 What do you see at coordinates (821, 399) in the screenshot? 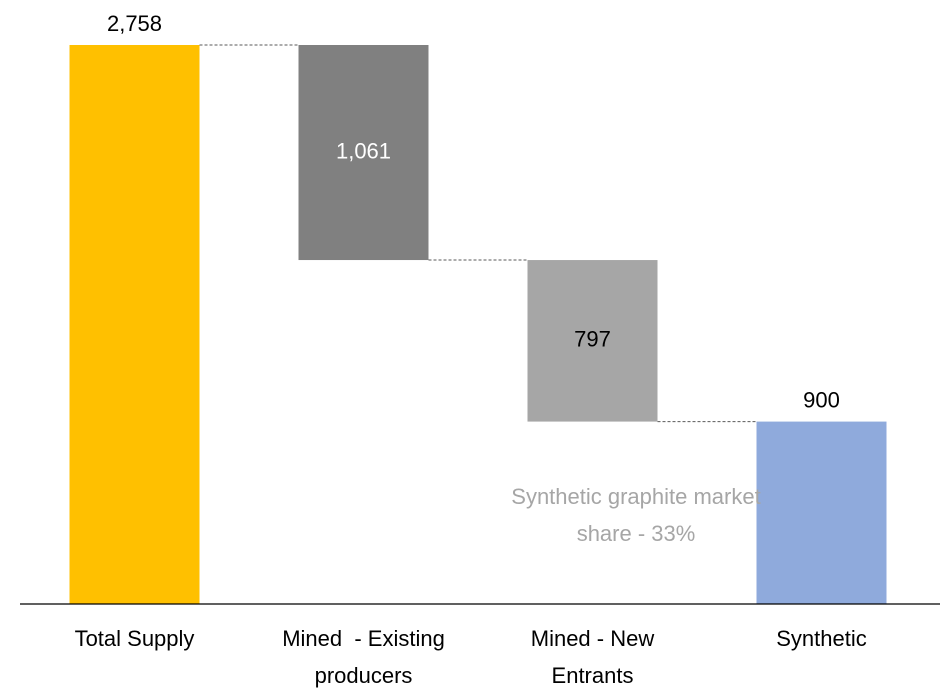
I see `data-label: 900` at bounding box center [821, 399].